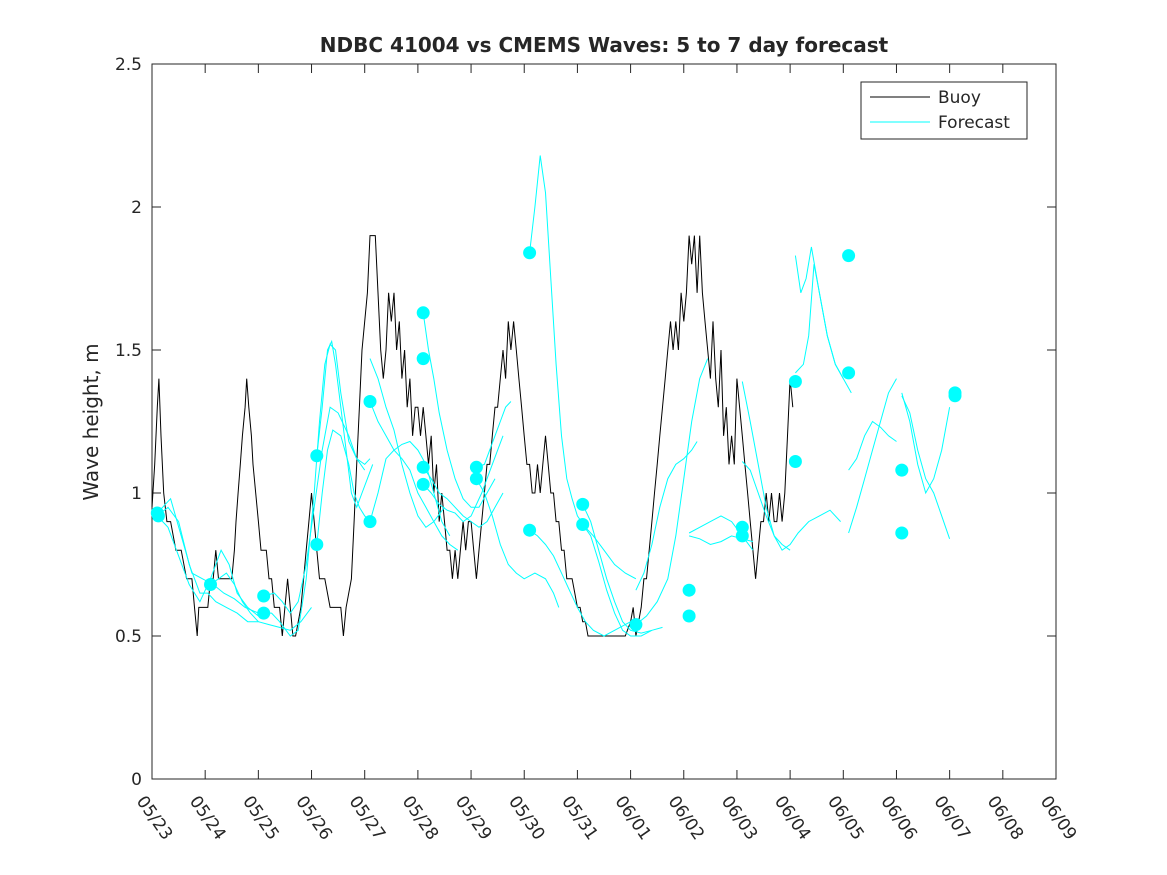  I want to click on x-tick-label: 06/06, so click(898, 818).